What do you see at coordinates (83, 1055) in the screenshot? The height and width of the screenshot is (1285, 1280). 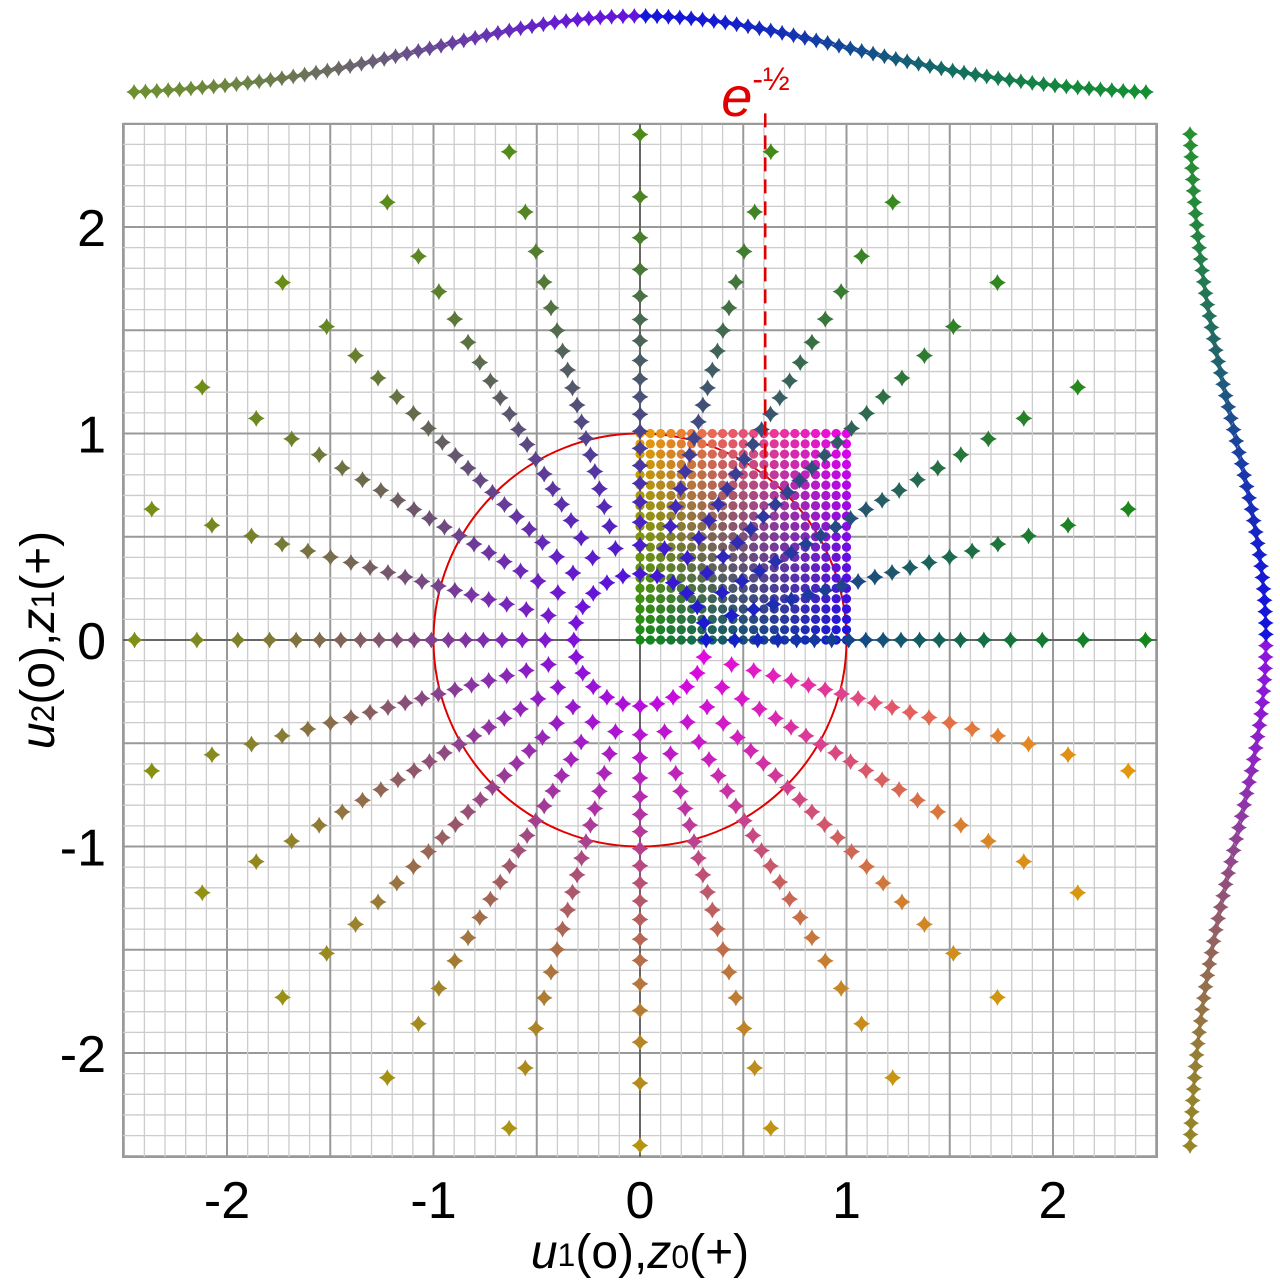 I see `y-tick-label: -2` at bounding box center [83, 1055].